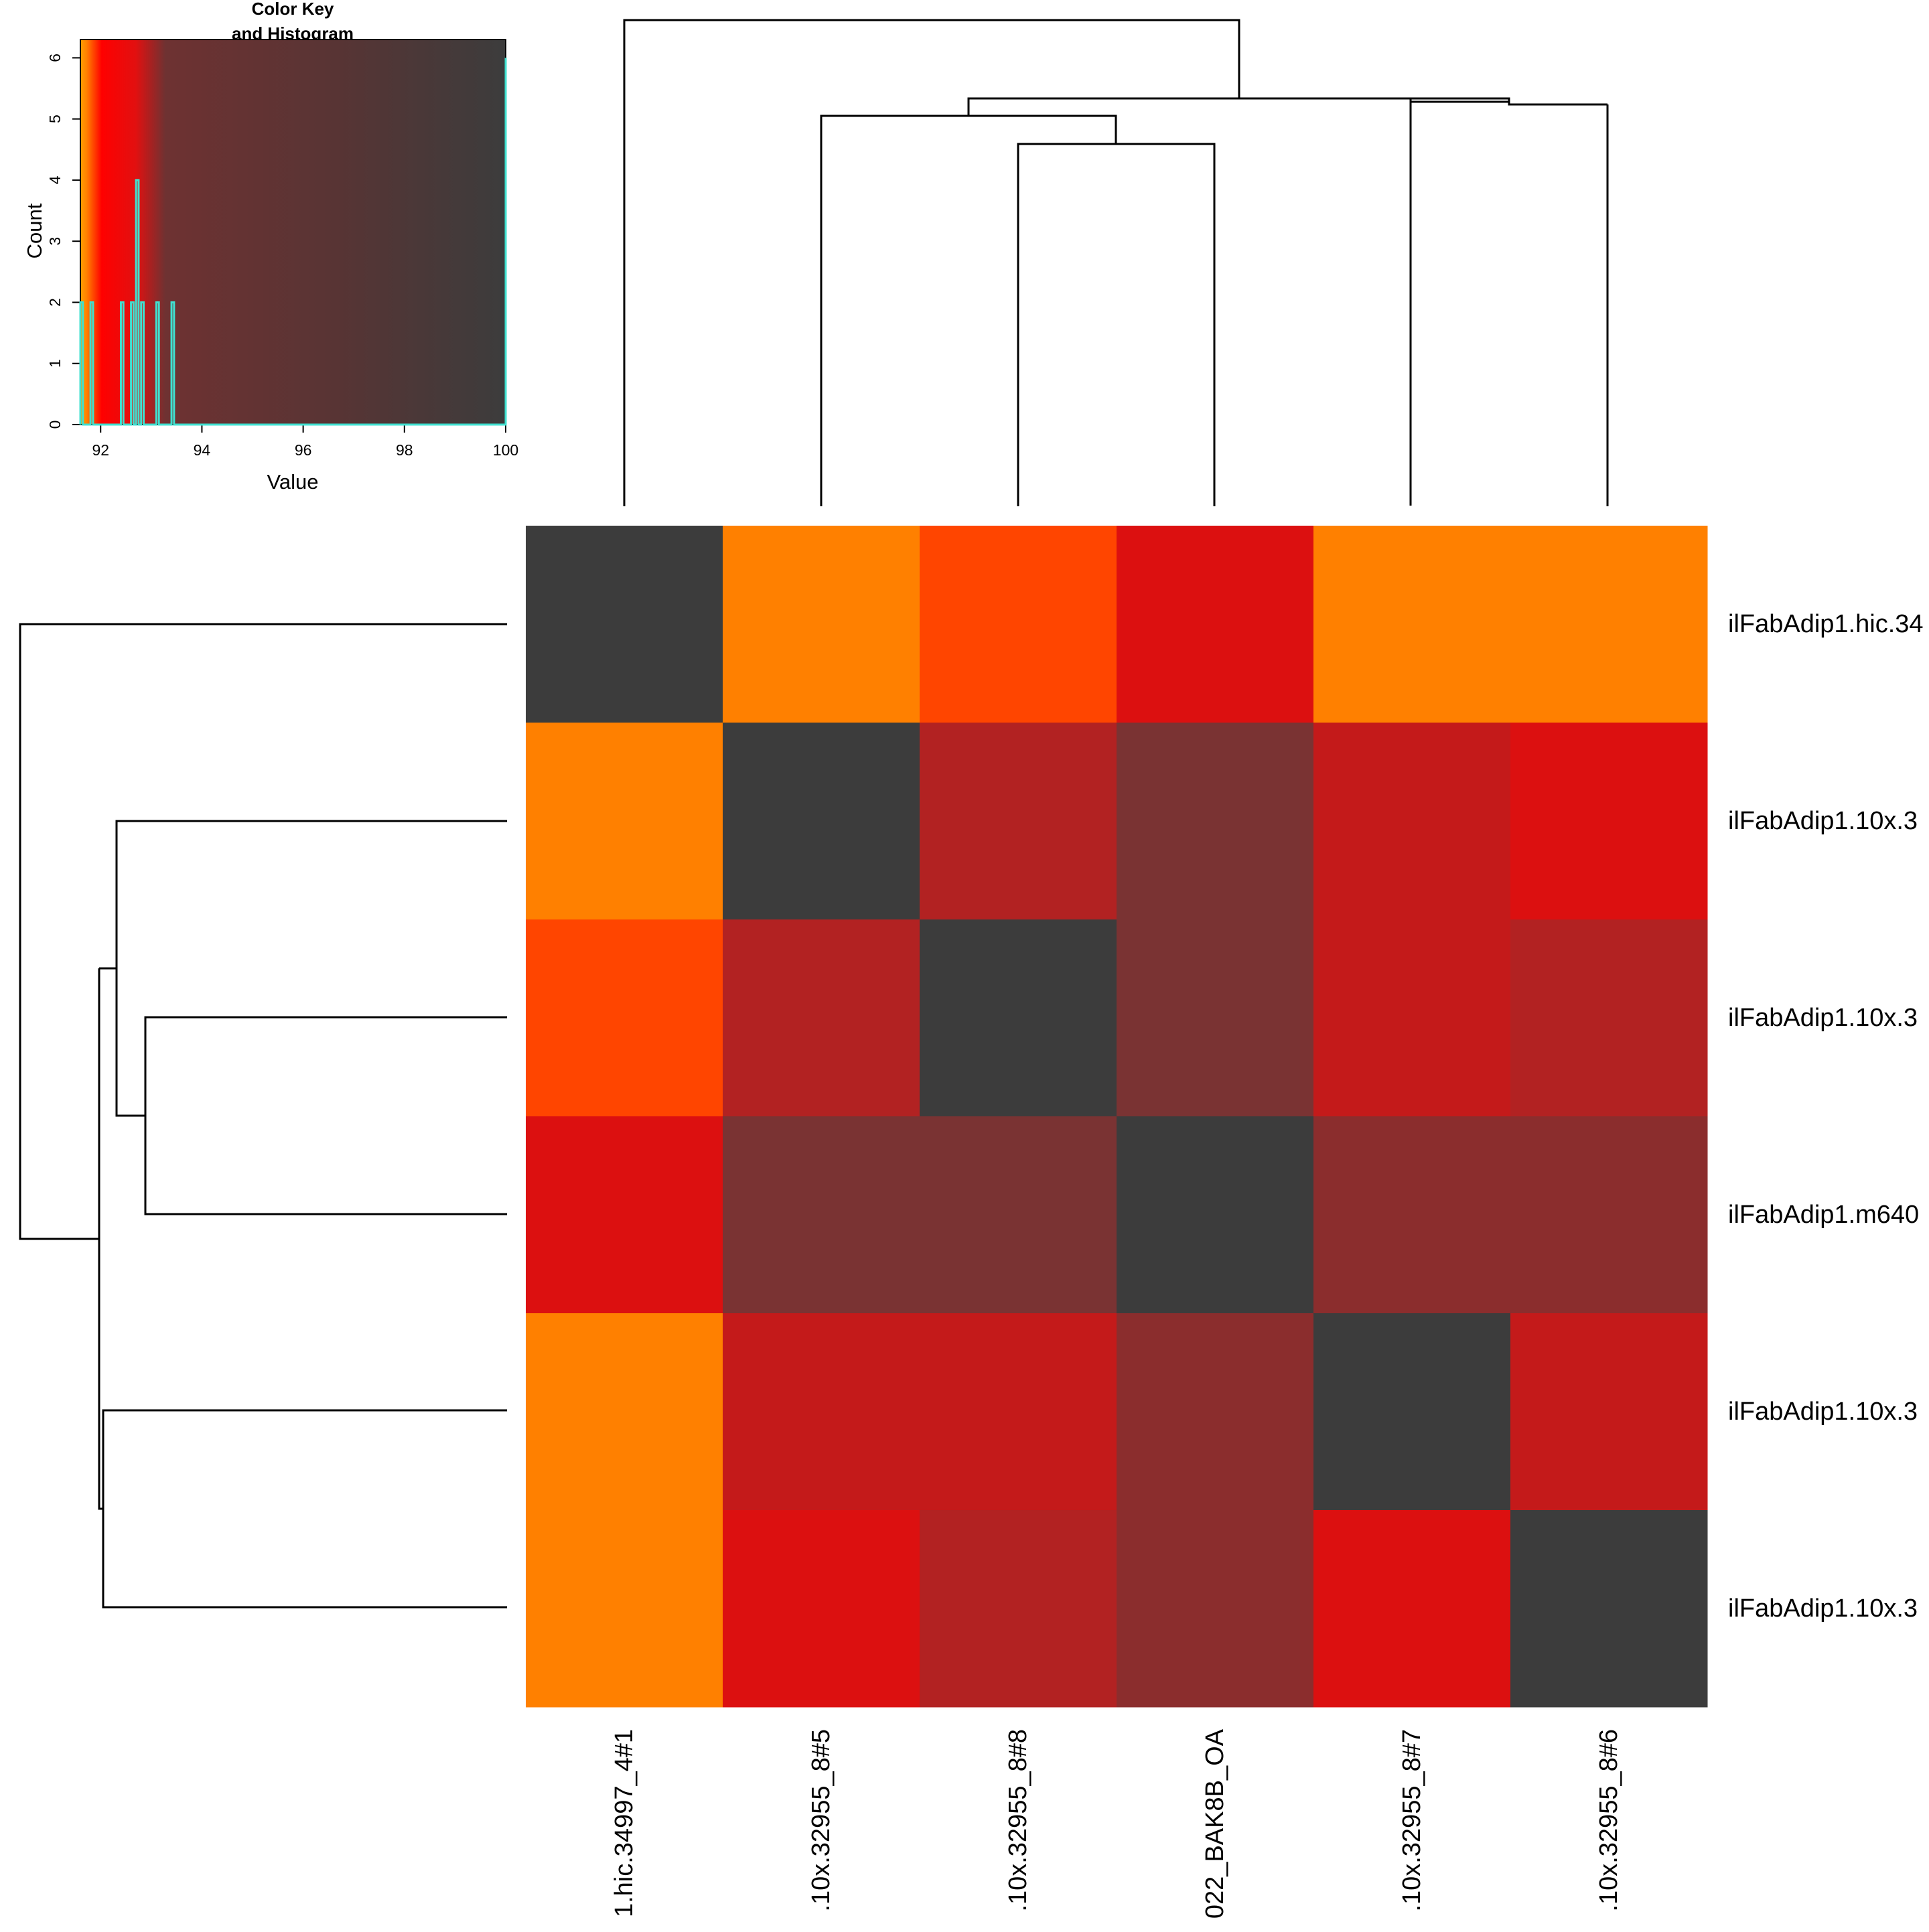  Describe the element at coordinates (34, 230) in the screenshot. I see `color-key-ylabel: Count` at that location.